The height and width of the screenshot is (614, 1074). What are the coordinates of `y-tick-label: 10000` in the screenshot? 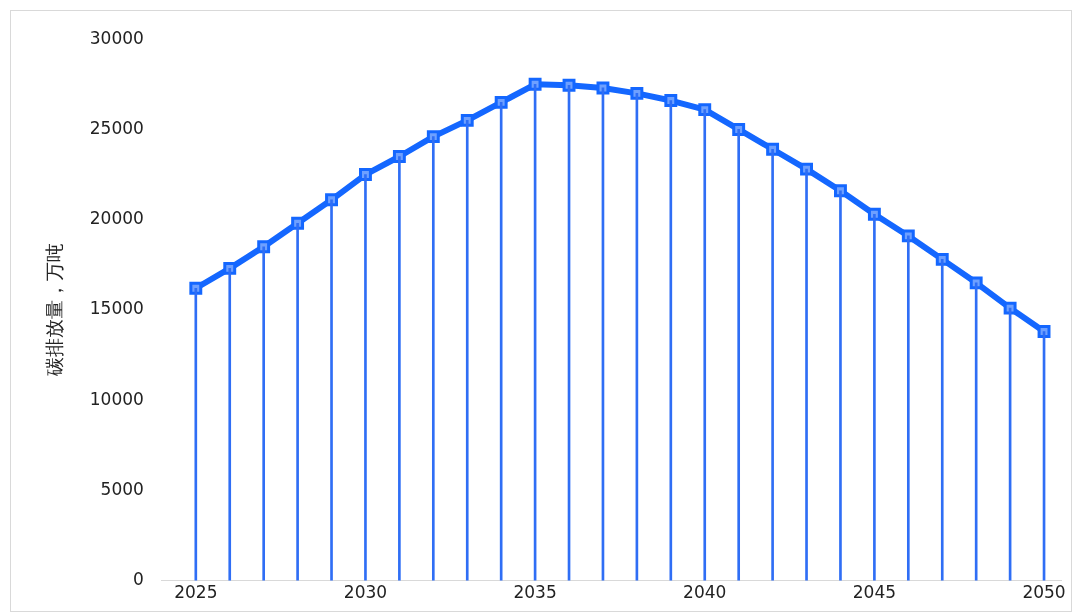 It's located at (116, 398).